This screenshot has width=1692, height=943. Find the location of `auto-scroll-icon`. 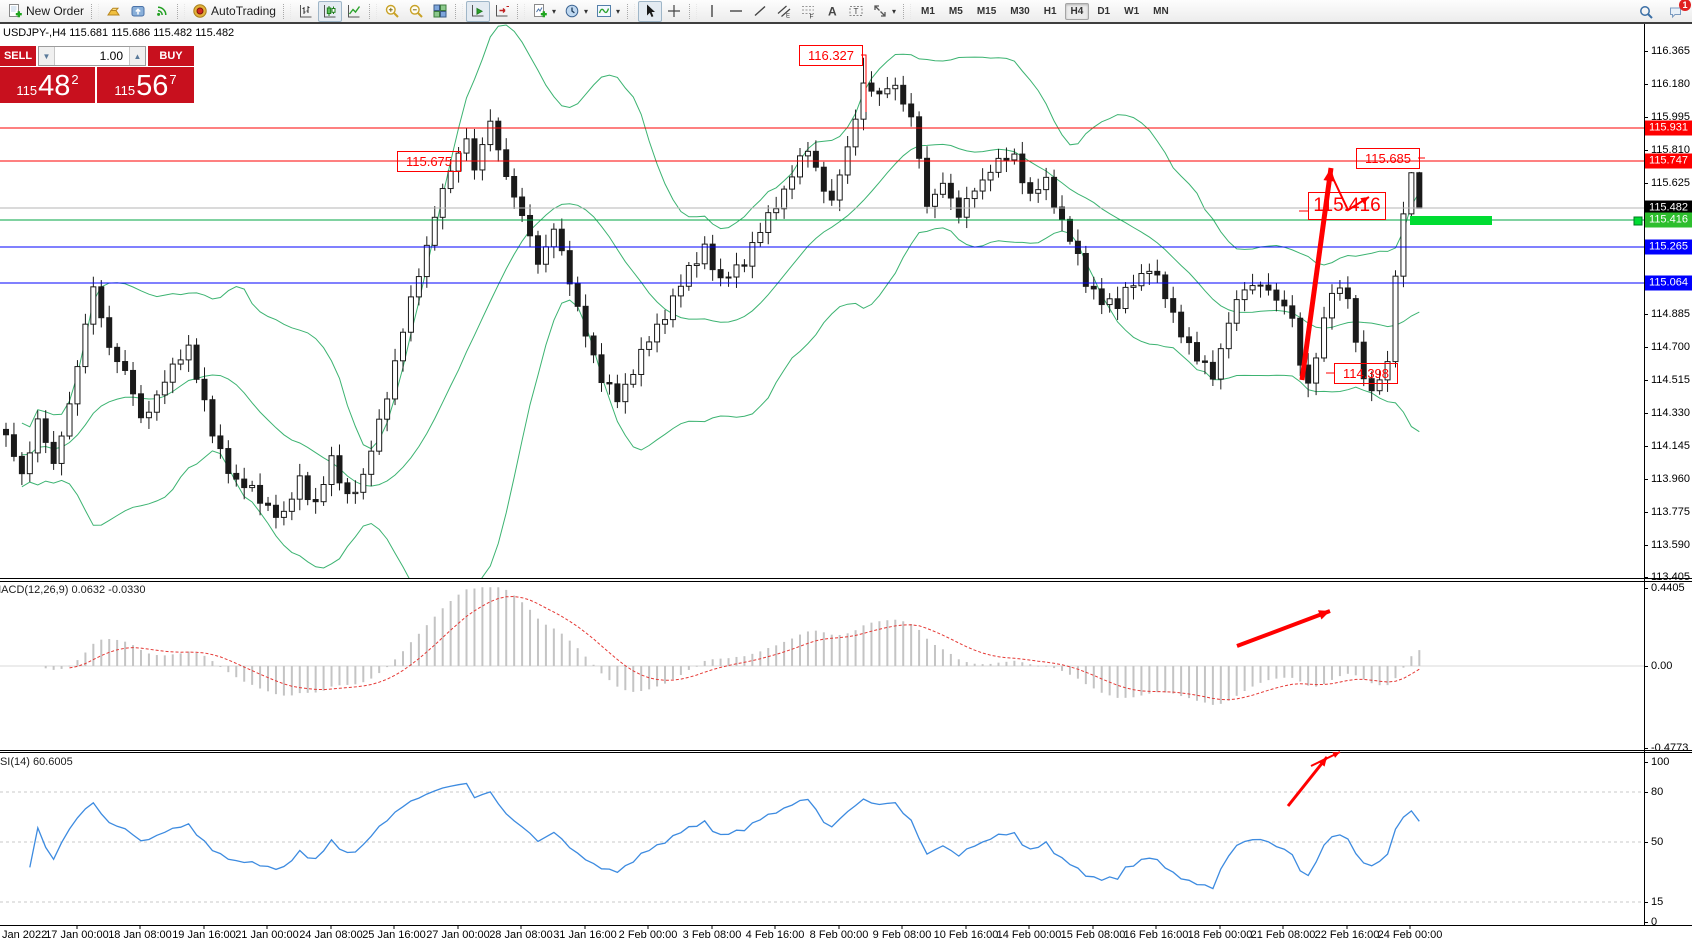

auto-scroll-icon is located at coordinates (478, 11).